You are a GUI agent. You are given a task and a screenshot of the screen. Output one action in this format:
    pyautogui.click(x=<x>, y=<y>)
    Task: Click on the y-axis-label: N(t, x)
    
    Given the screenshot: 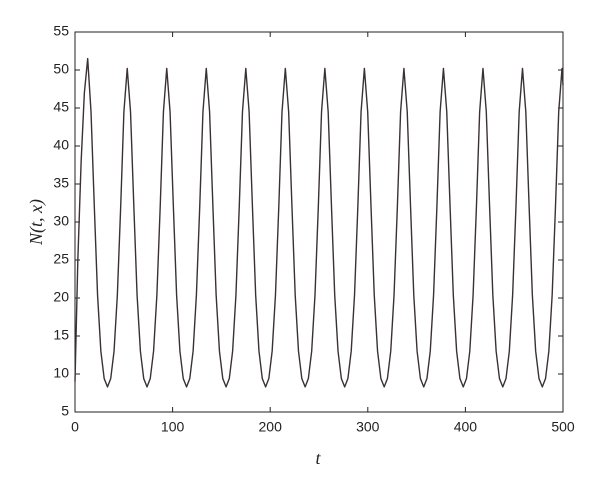 What is the action you would take?
    pyautogui.click(x=36, y=222)
    